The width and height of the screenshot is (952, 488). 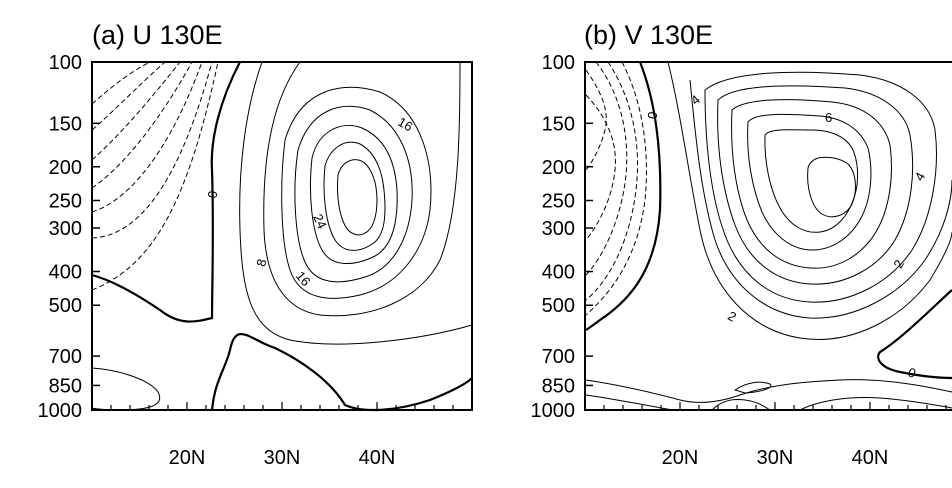 What do you see at coordinates (558, 306) in the screenshot?
I see `b-y-tick-label: 500` at bounding box center [558, 306].